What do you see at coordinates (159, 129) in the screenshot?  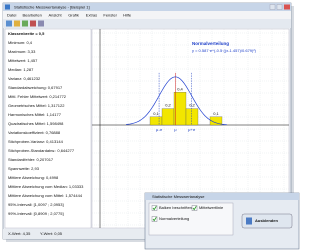 I see `axis-label: μ-σ` at bounding box center [159, 129].